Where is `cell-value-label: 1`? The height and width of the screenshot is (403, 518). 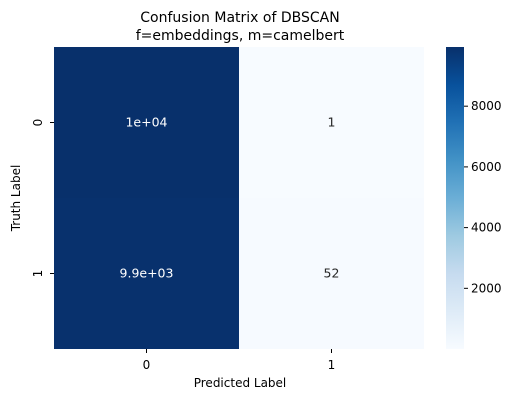
cell-value-label: 1 is located at coordinates (332, 122).